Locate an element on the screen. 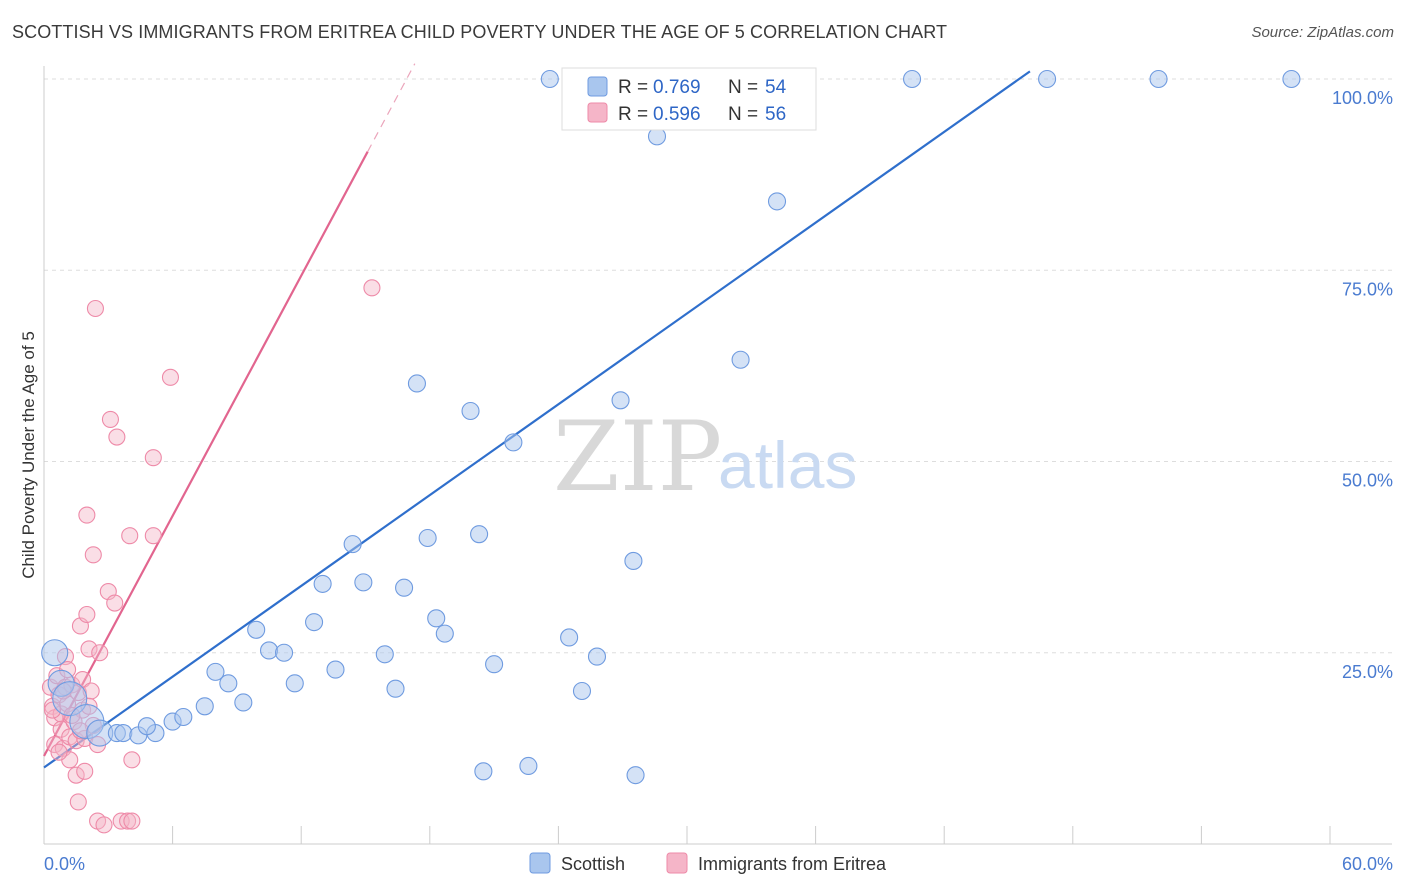 The height and width of the screenshot is (892, 1406). x-tick-label-min: 0.0% is located at coordinates (64, 864).